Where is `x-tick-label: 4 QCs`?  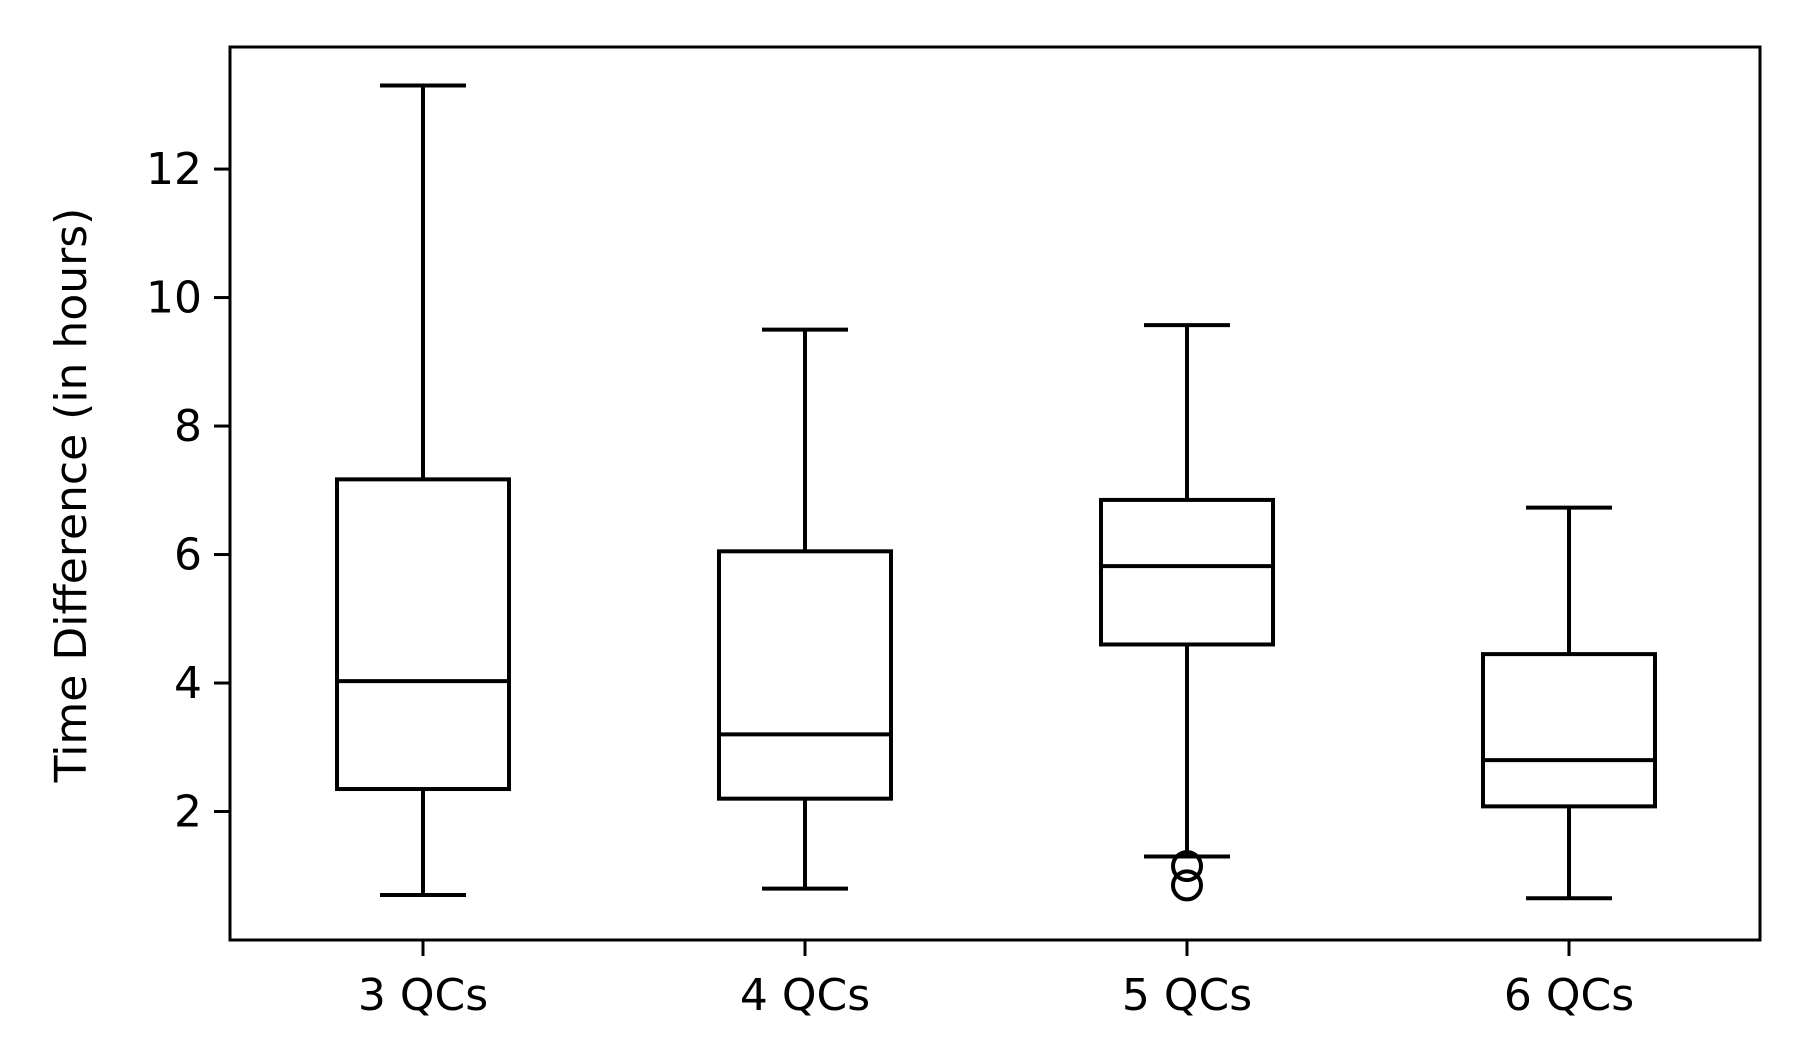
x-tick-label: 4 QCs is located at coordinates (805, 995).